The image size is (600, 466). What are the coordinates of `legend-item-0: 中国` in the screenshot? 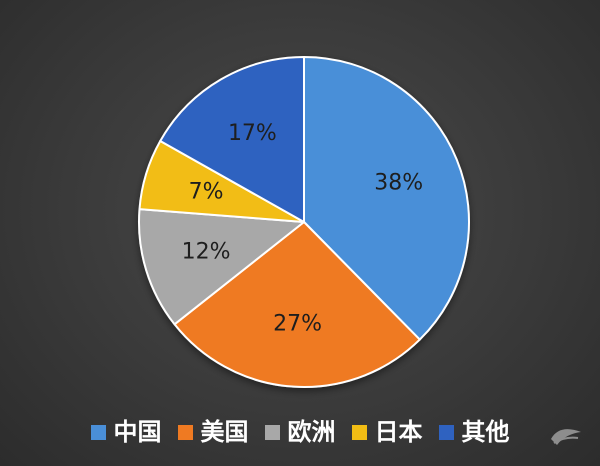 It's located at (126, 432).